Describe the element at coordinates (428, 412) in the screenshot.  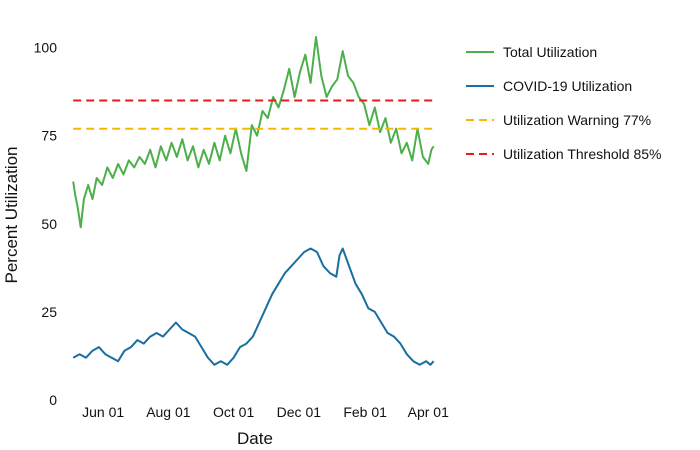
I see `x-tick-label: Apr 01` at that location.